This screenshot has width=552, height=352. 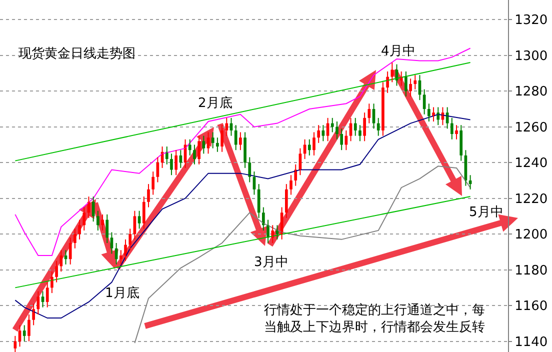 What do you see at coordinates (398, 51) in the screenshot?
I see `annotation: 4月中` at bounding box center [398, 51].